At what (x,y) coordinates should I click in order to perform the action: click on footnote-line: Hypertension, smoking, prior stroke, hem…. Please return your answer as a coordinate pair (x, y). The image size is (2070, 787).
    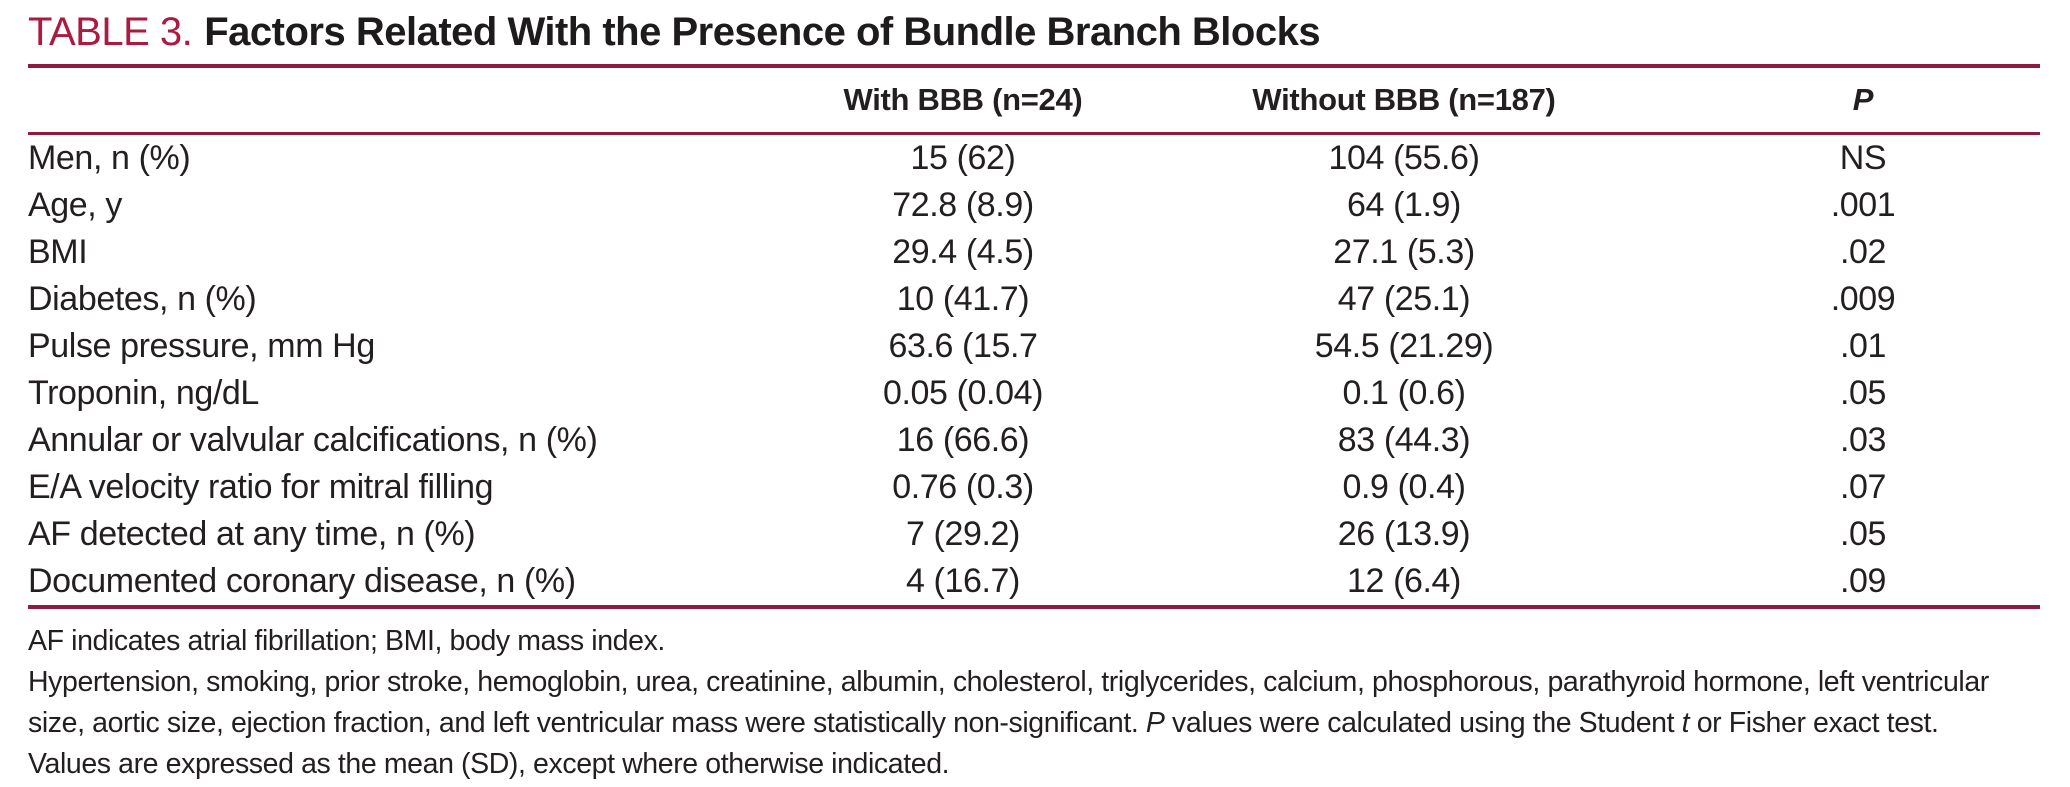
    Looking at the image, I should click on (1034, 703).